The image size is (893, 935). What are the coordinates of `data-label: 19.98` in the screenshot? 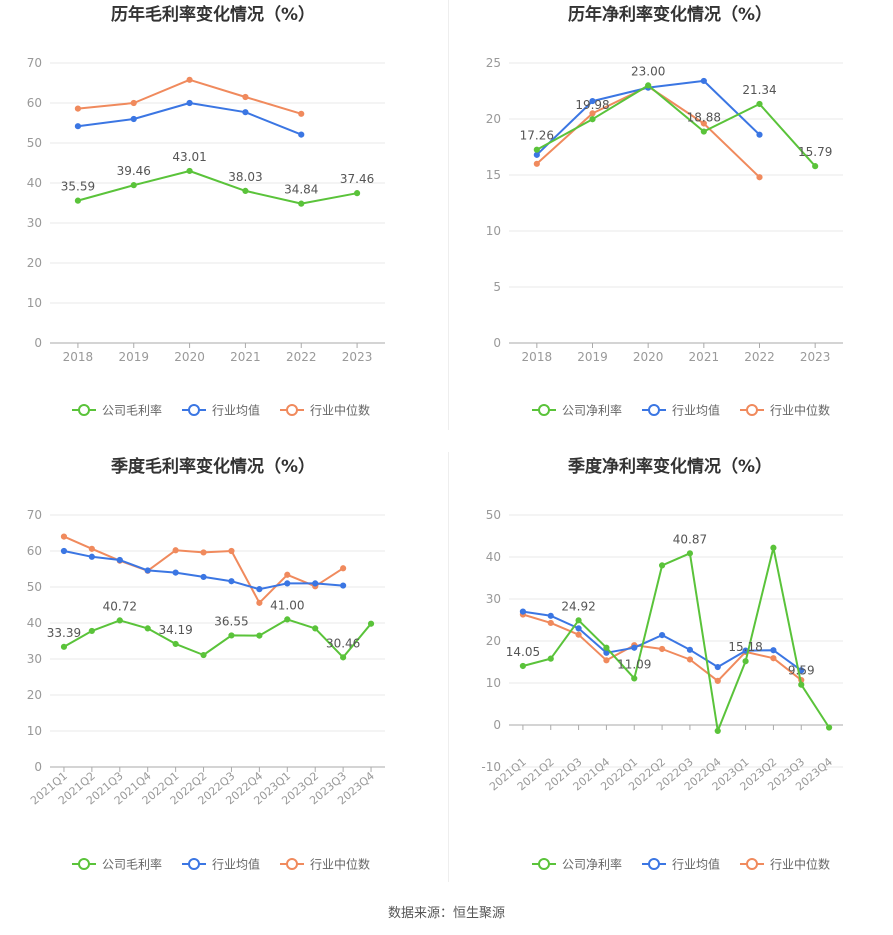 It's located at (592, 105).